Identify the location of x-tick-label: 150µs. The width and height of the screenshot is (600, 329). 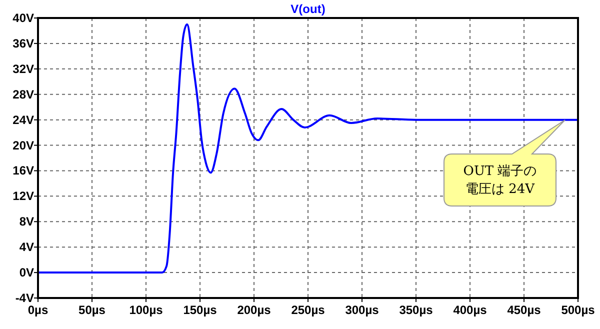
(200, 310).